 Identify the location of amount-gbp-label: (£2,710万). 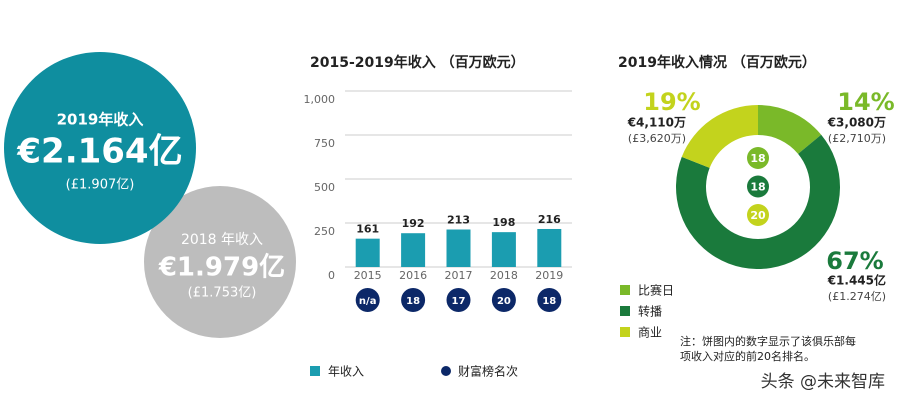
(857, 138).